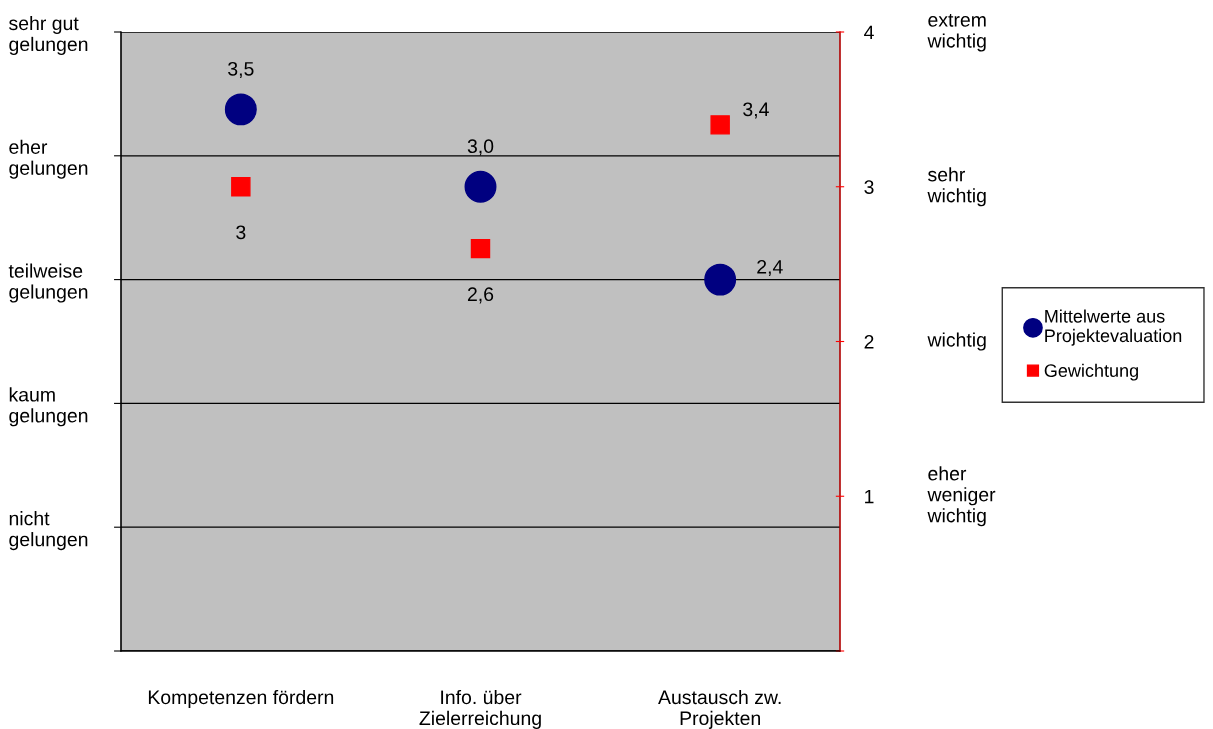 The image size is (1213, 729). Describe the element at coordinates (956, 32) in the screenshot. I see `text: extrem wichtig` at that location.